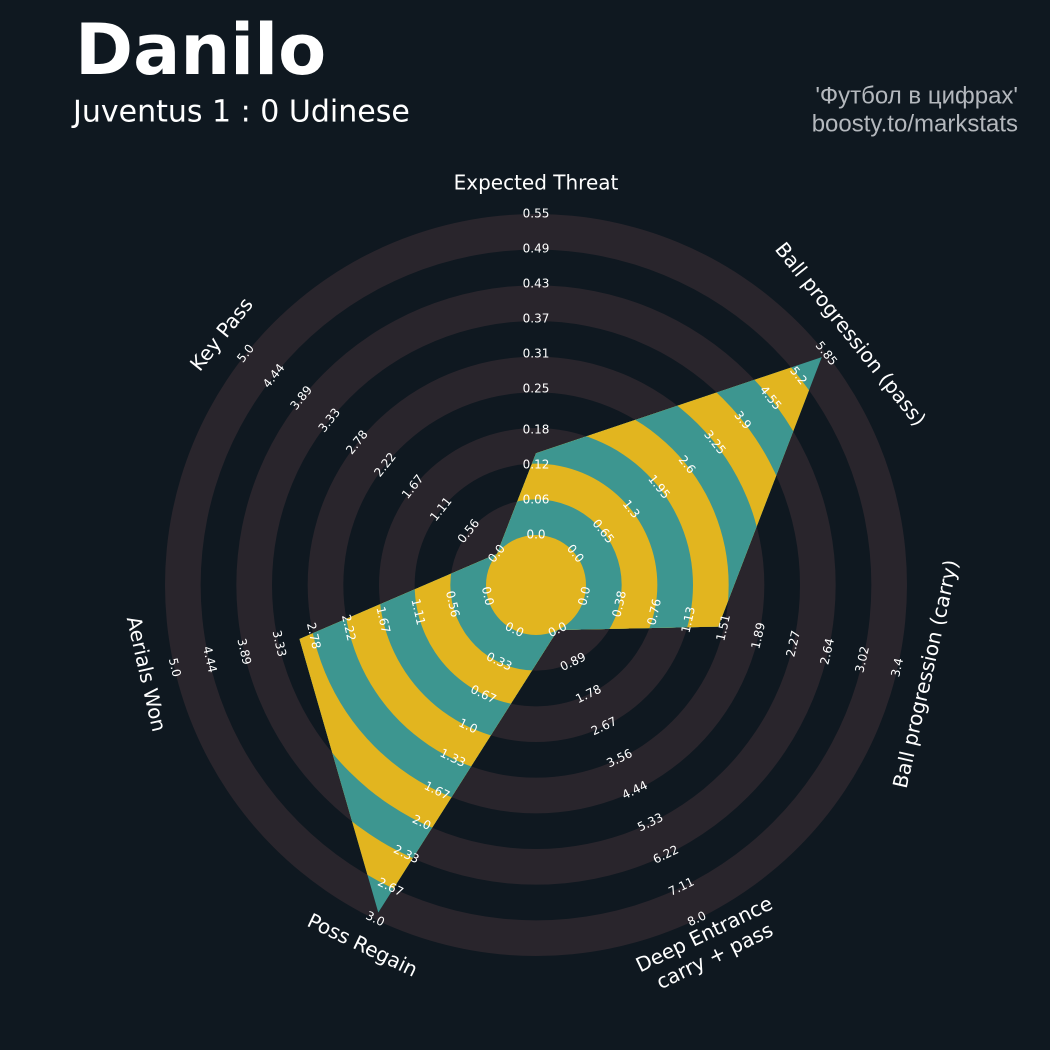 The image size is (1050, 1050). What do you see at coordinates (793, 643) in the screenshot?
I see `tick-label: 2.27` at bounding box center [793, 643].